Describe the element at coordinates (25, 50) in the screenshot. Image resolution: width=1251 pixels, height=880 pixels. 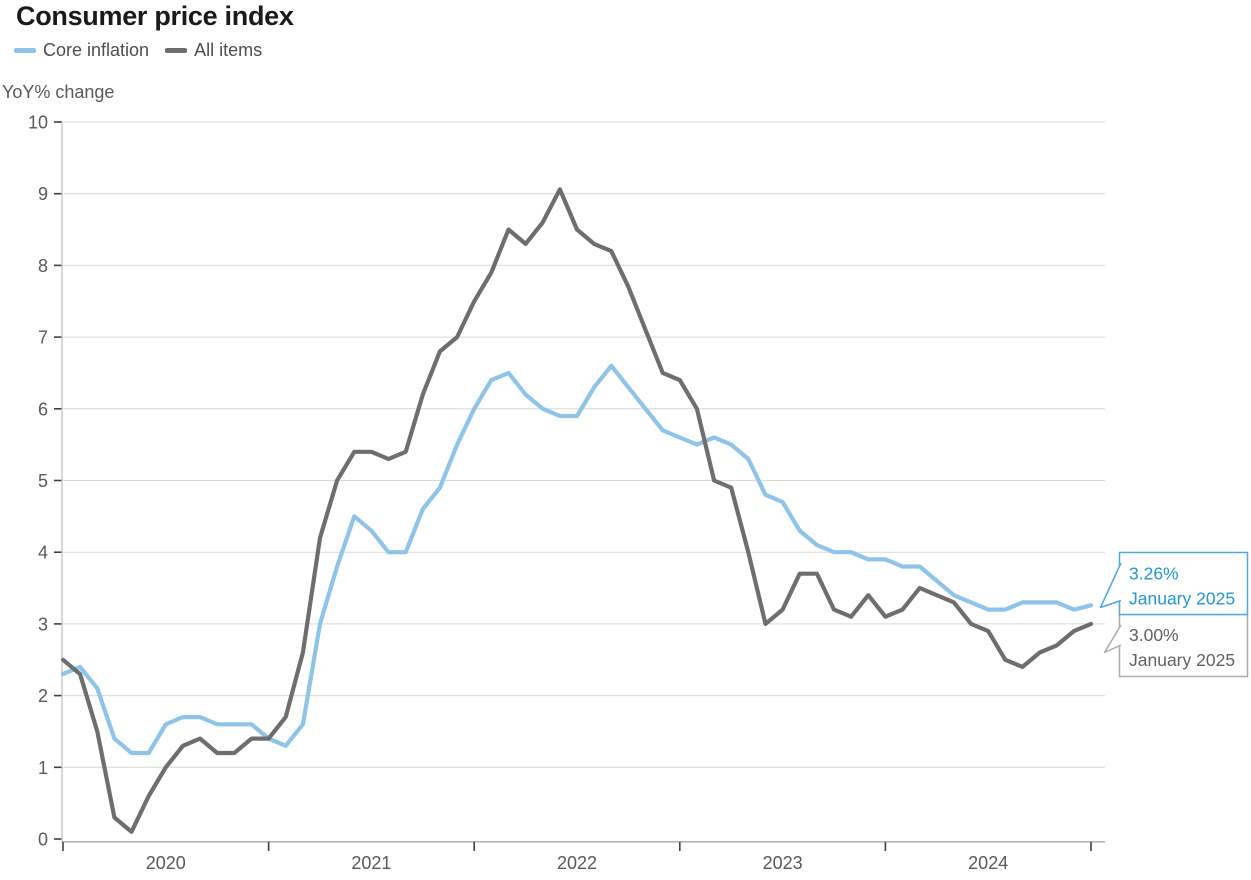
I see `legend-swatch-core-inflation` at that location.